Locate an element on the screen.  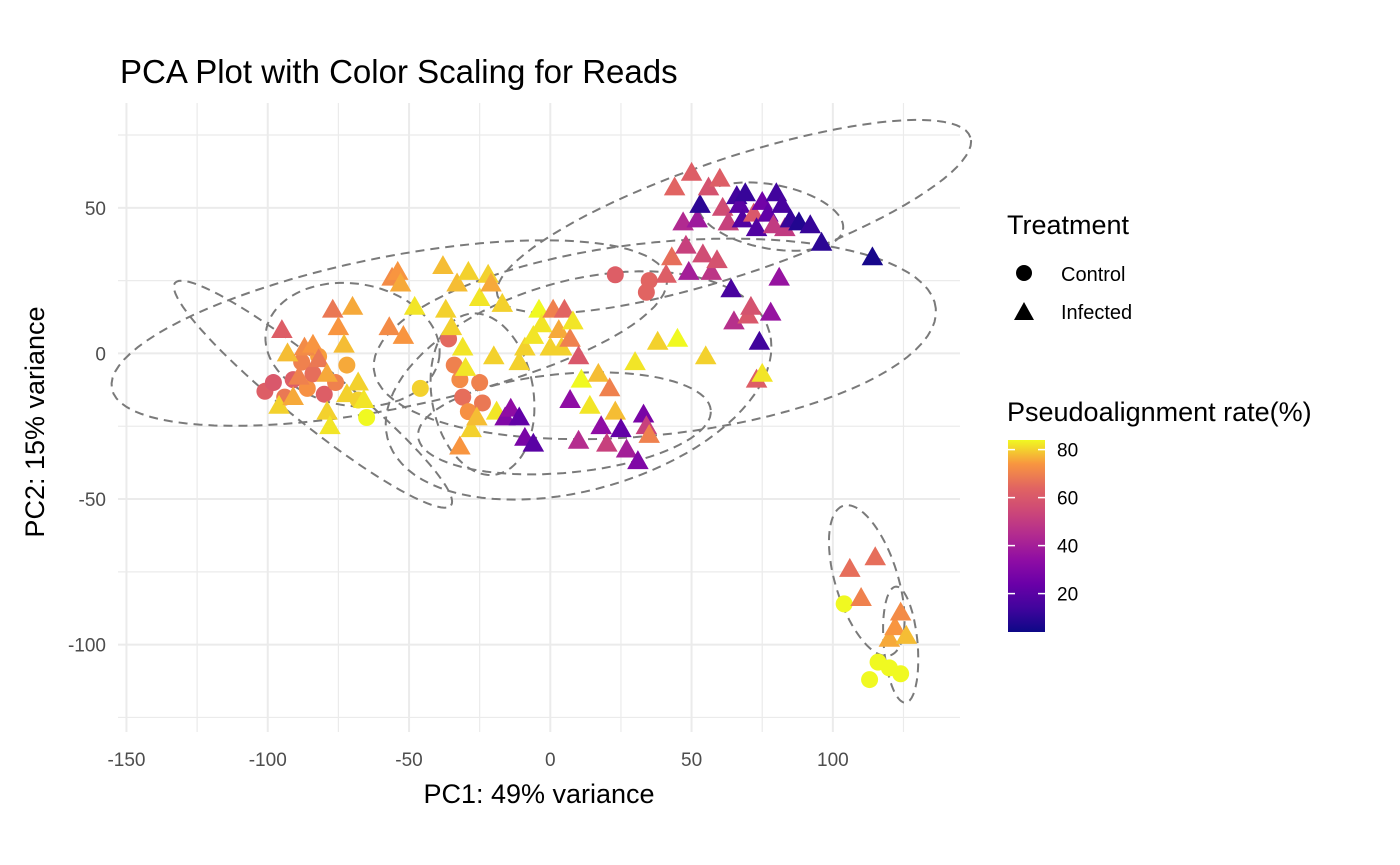
y-axis-title: PC2: 15% variance is located at coordinates (35, 421).